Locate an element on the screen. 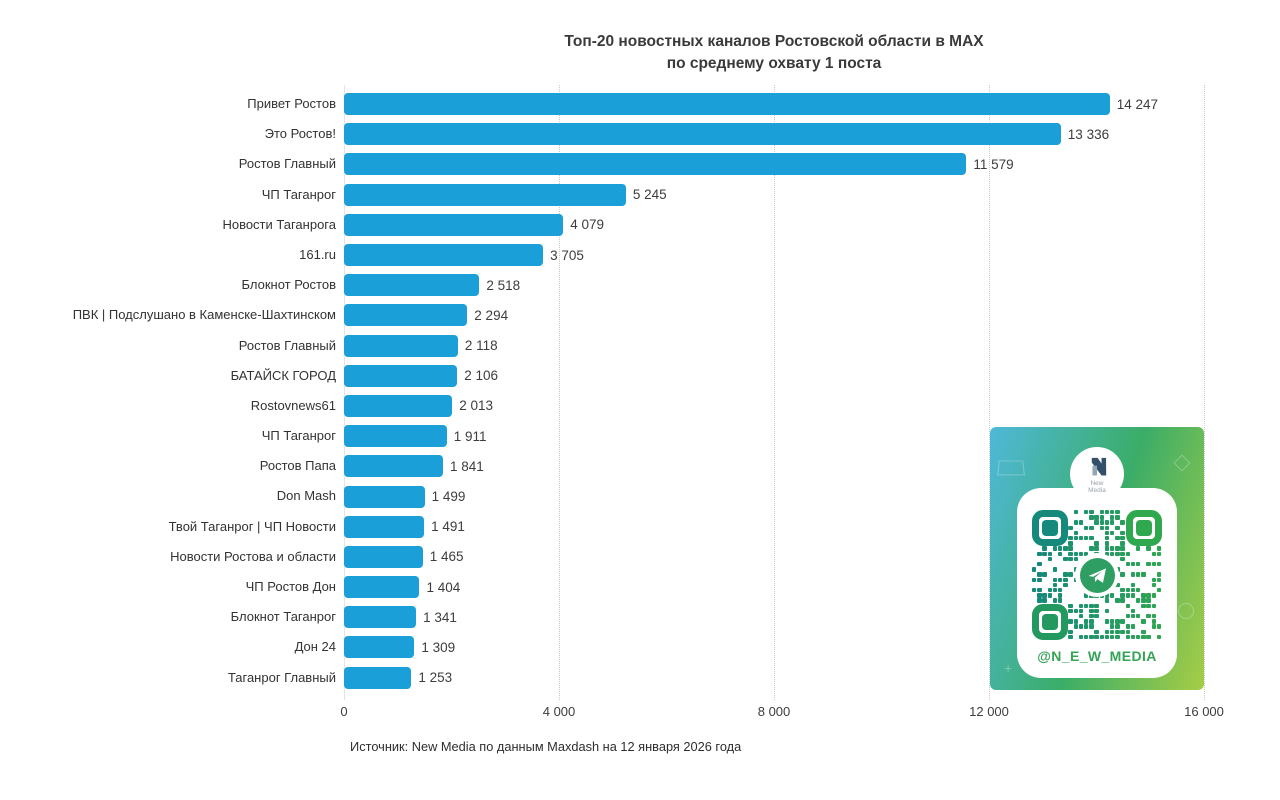 The width and height of the screenshot is (1280, 800). bar-row: 1 491 is located at coordinates (774, 527).